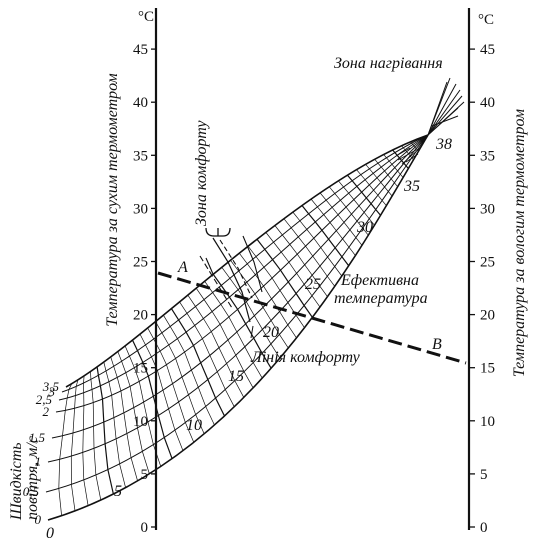 The image size is (537, 543). Describe the element at coordinates (16, 481) in the screenshot. I see `speed-axis-title-line1: Швидкість` at that location.